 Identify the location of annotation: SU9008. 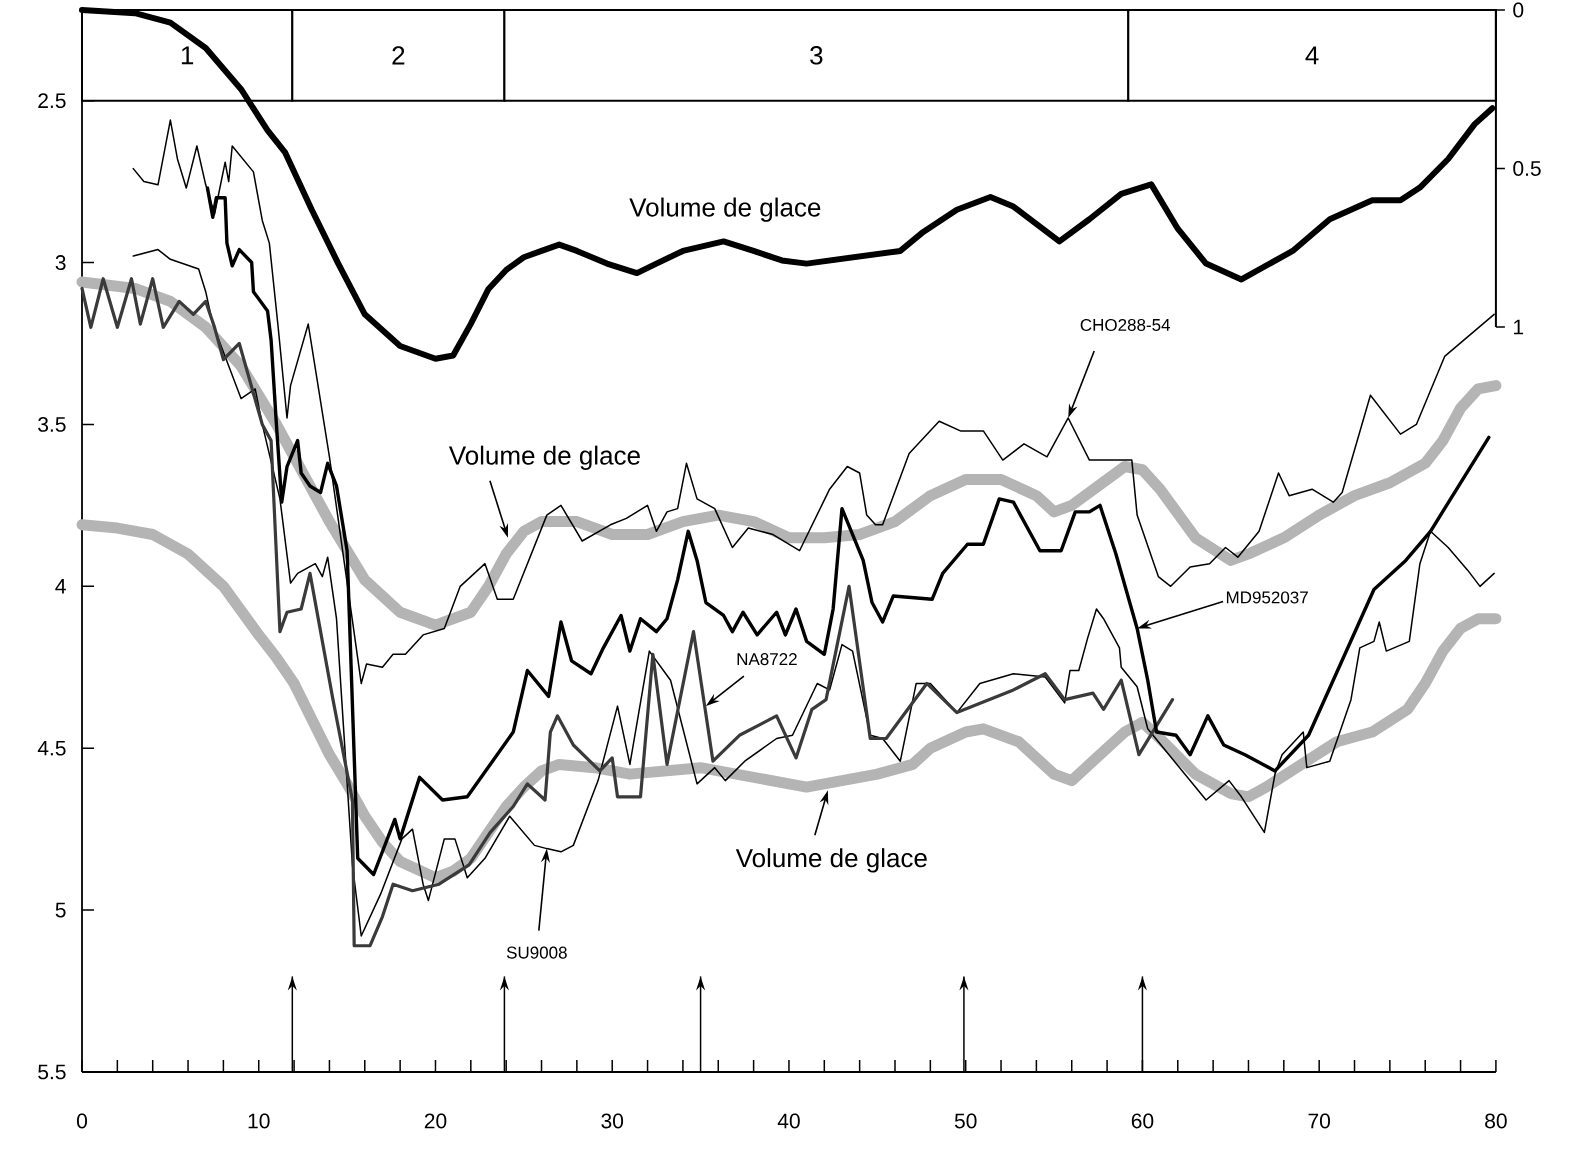
(536, 952).